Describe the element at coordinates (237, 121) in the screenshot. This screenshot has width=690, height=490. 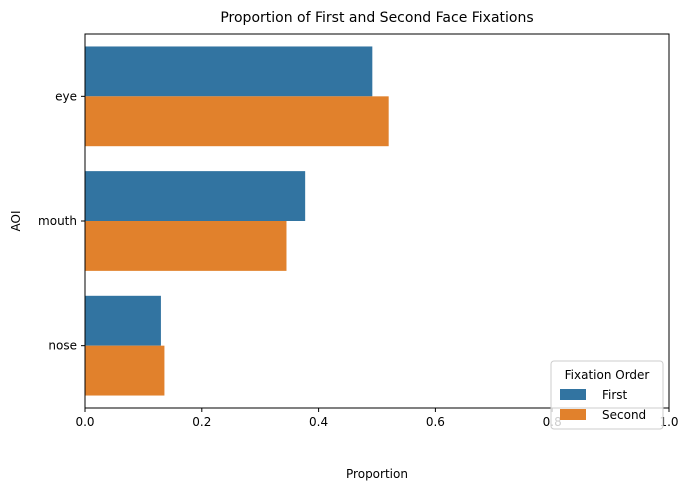
I see `bar-eye-second` at that location.